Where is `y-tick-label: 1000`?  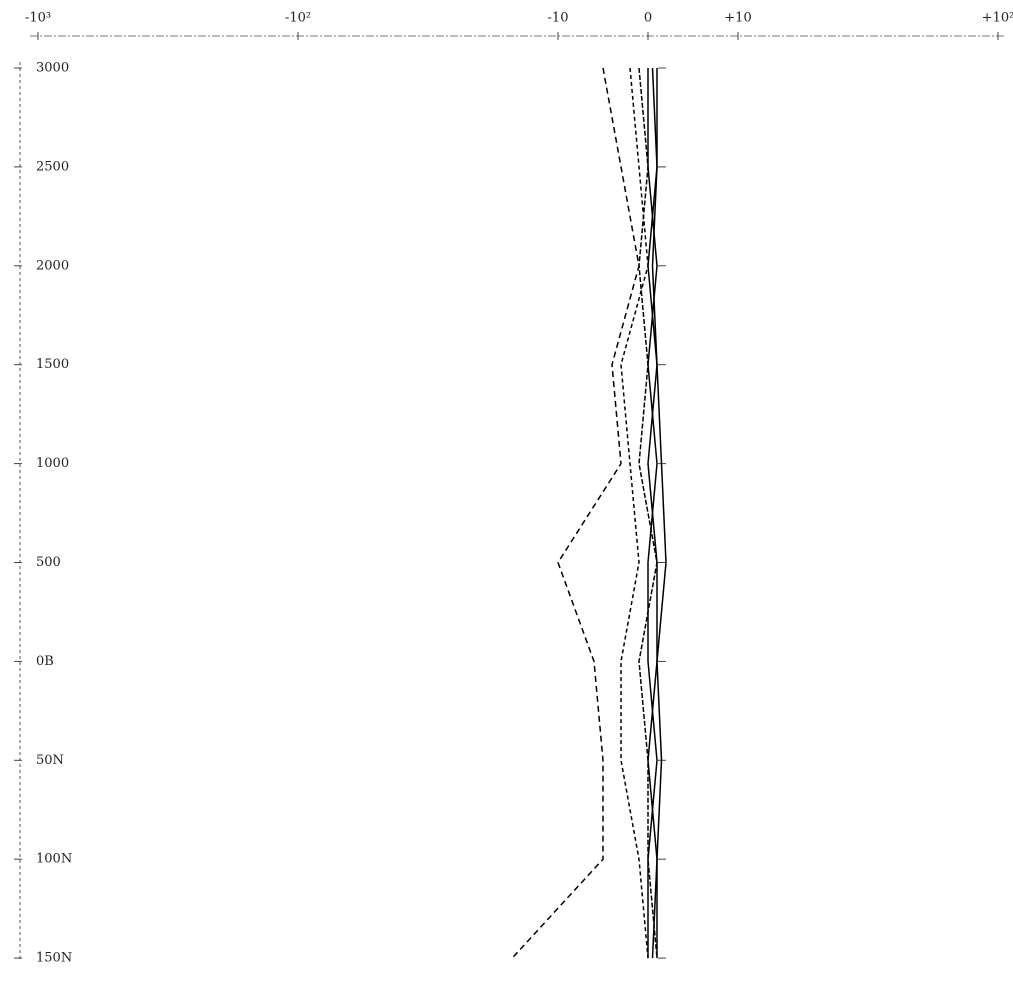 y-tick-label: 1000 is located at coordinates (52, 463).